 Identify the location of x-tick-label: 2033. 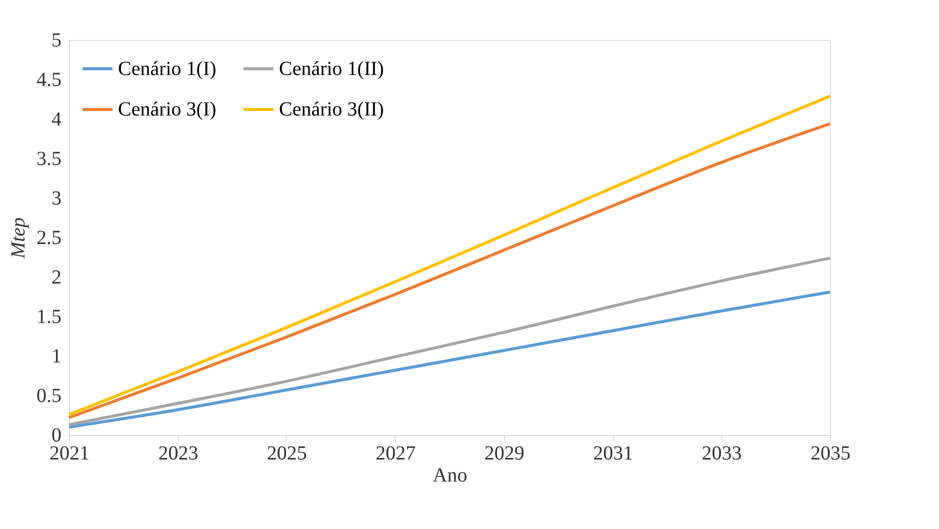
(722, 453).